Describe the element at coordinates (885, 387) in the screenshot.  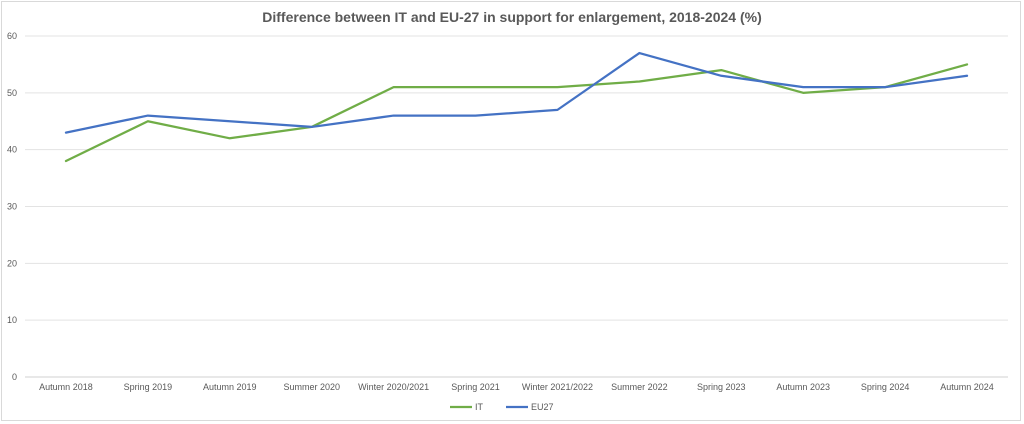
I see `x-tick-label: Spring 2024` at that location.